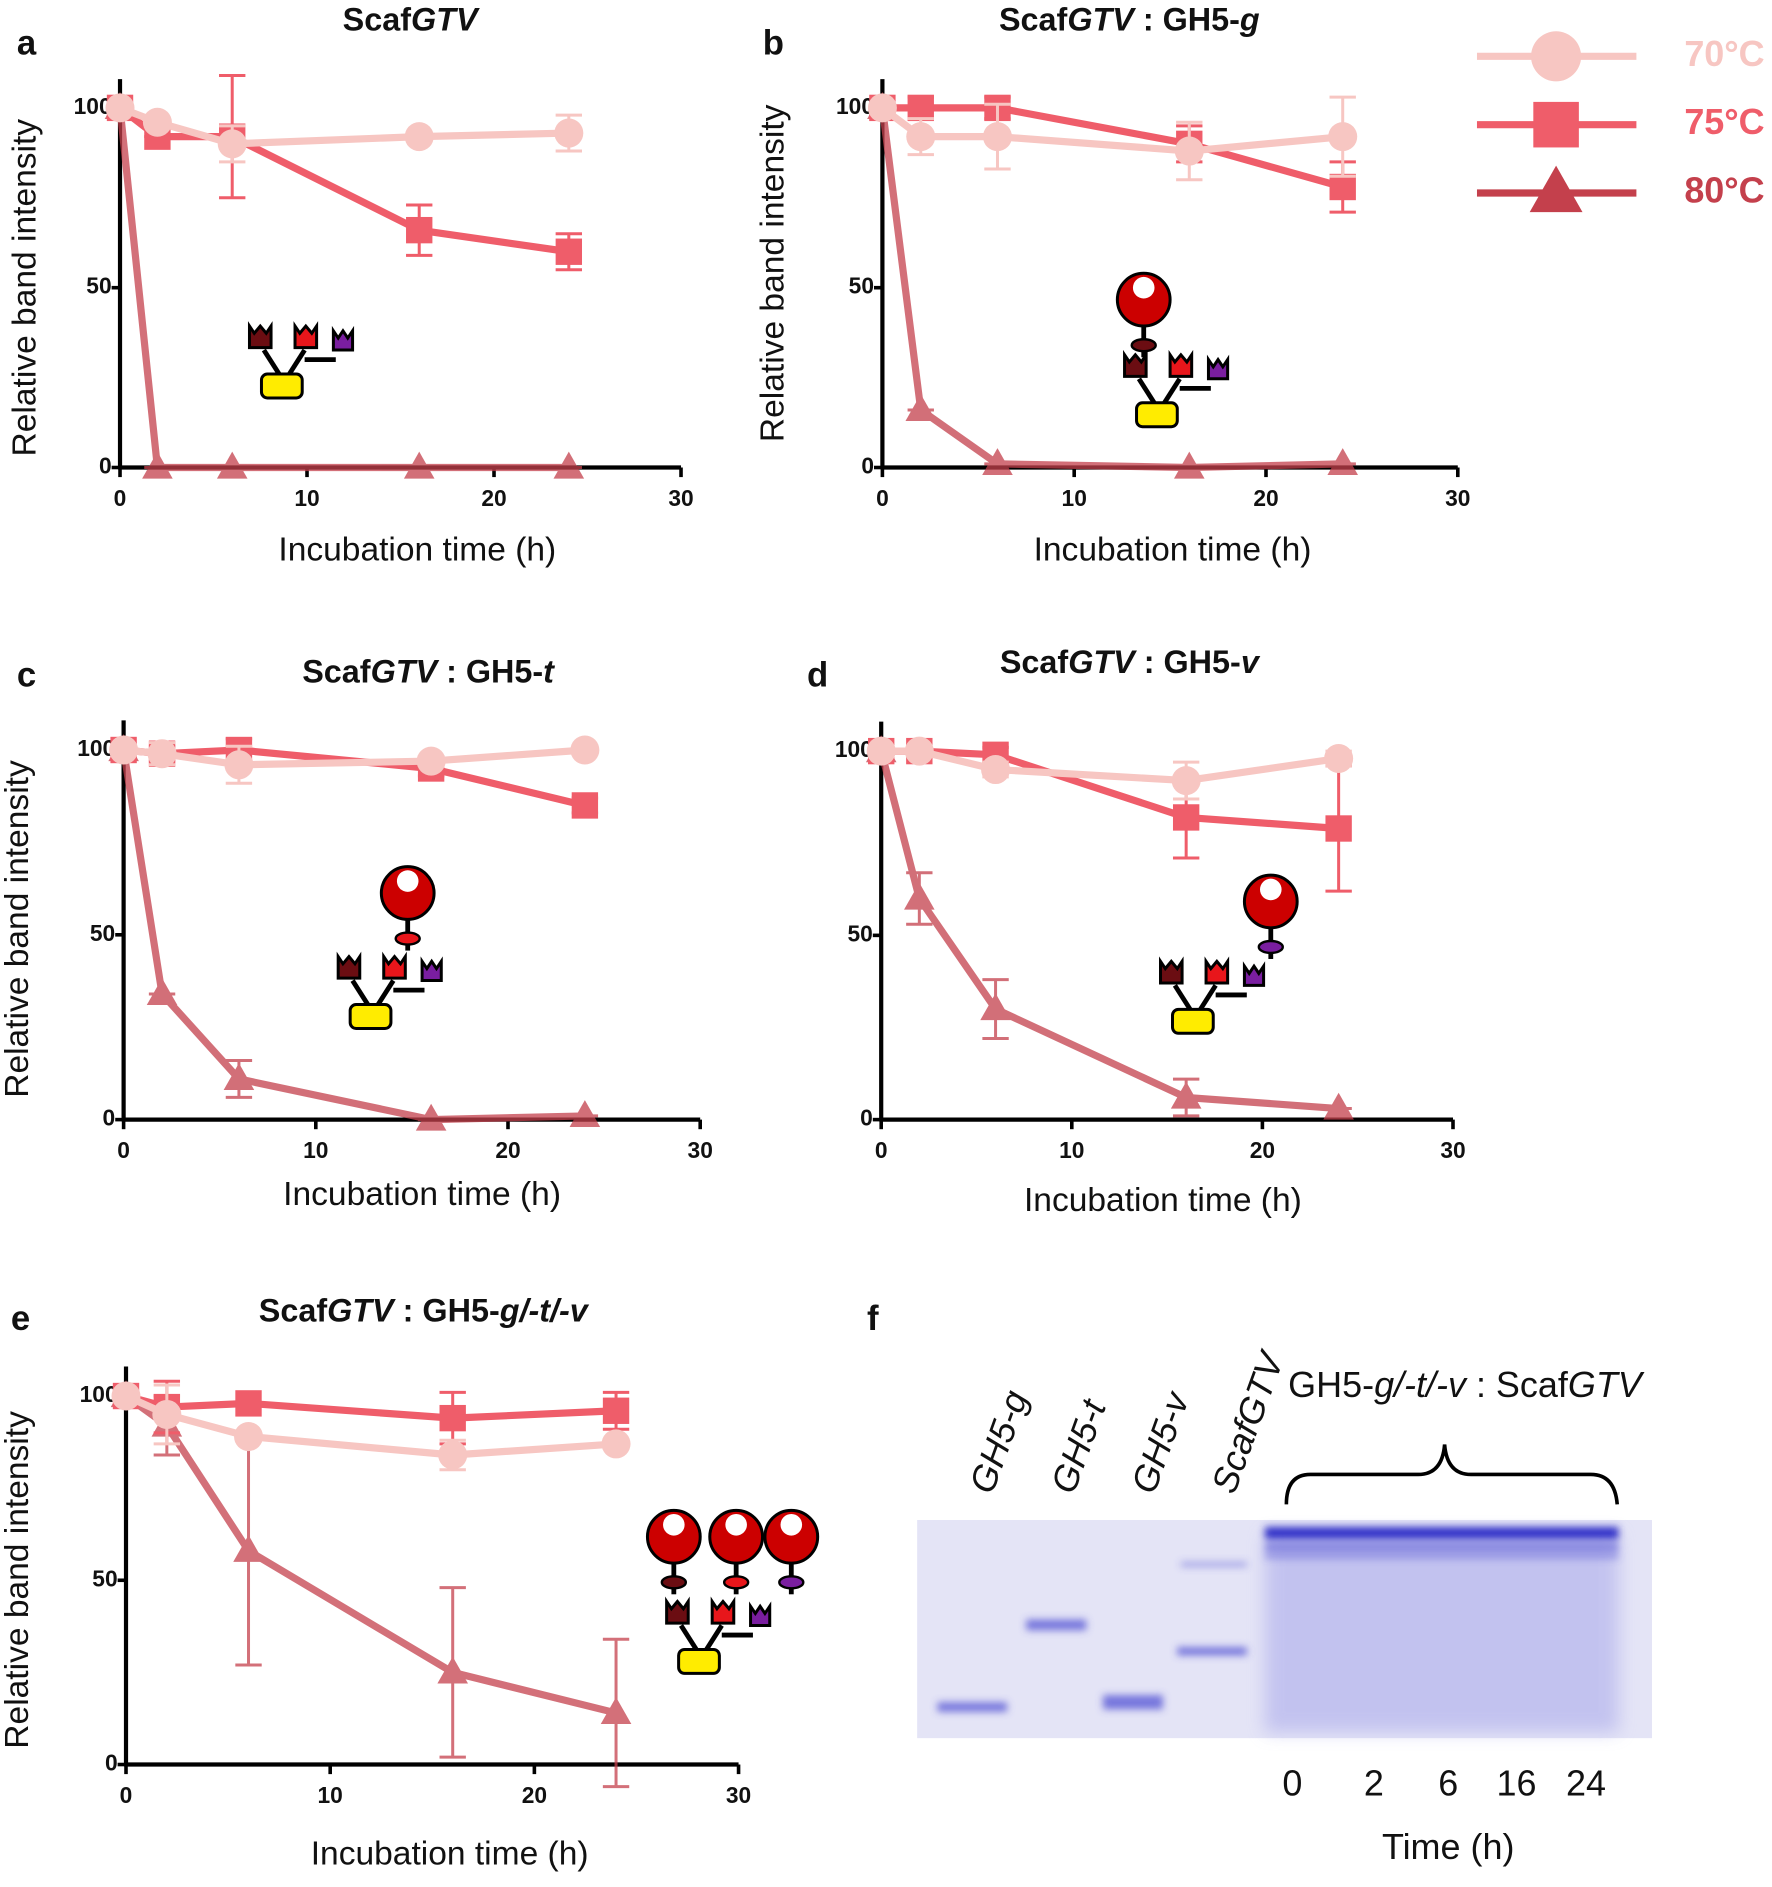  I want to click on chart-title: ScafGTV : GH5-v, so click(1130, 662).